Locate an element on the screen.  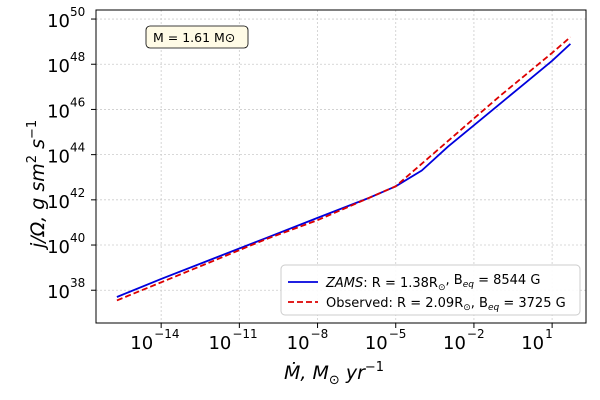
legend-zams-b: , B is located at coordinates (454, 280).